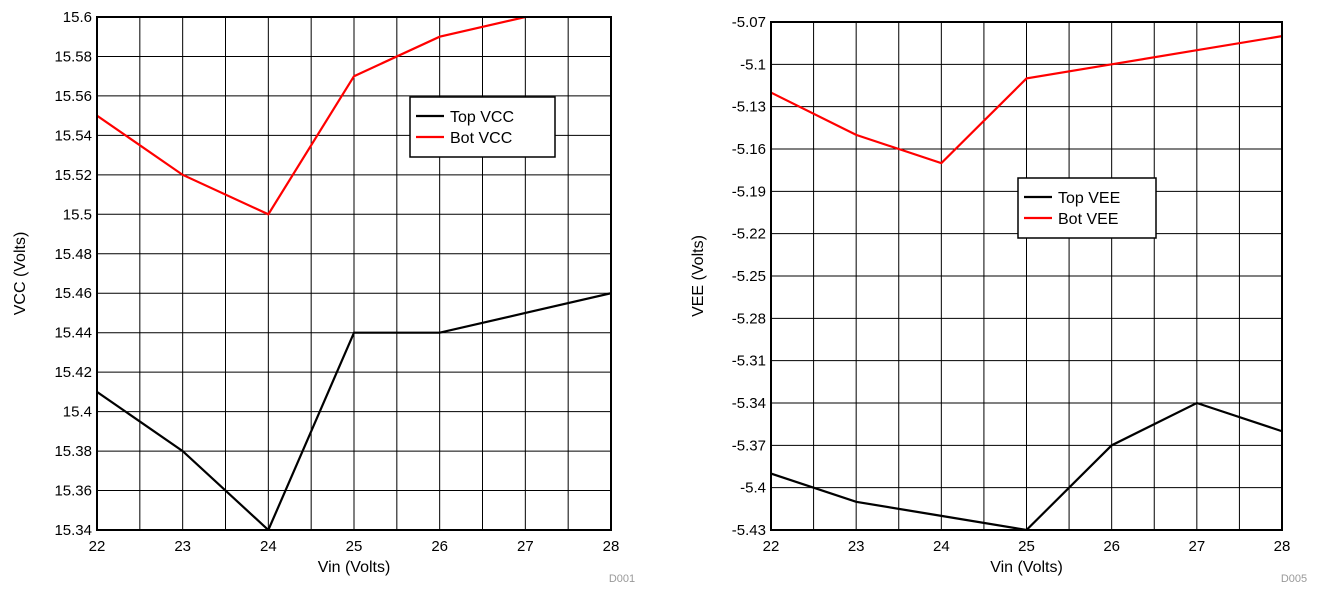 Image resolution: width=1333 pixels, height=591 pixels. Describe the element at coordinates (611, 546) in the screenshot. I see `vcc-x-tick-label: 28` at that location.